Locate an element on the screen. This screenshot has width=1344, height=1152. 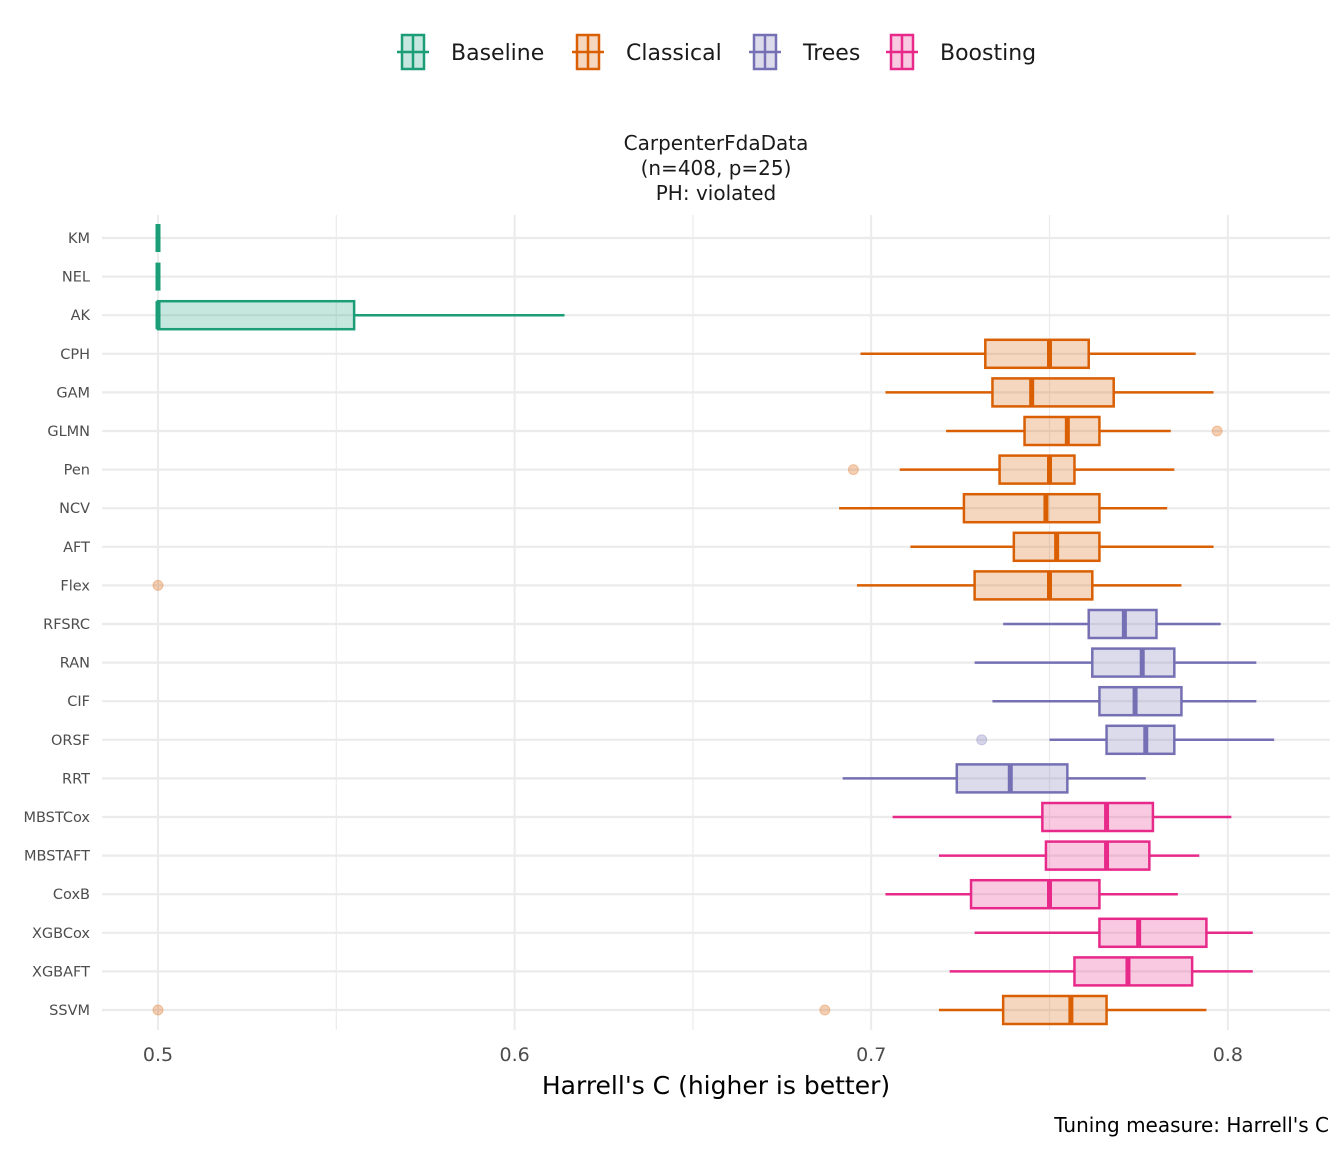
y-tick-label: CoxB is located at coordinates (71, 895).